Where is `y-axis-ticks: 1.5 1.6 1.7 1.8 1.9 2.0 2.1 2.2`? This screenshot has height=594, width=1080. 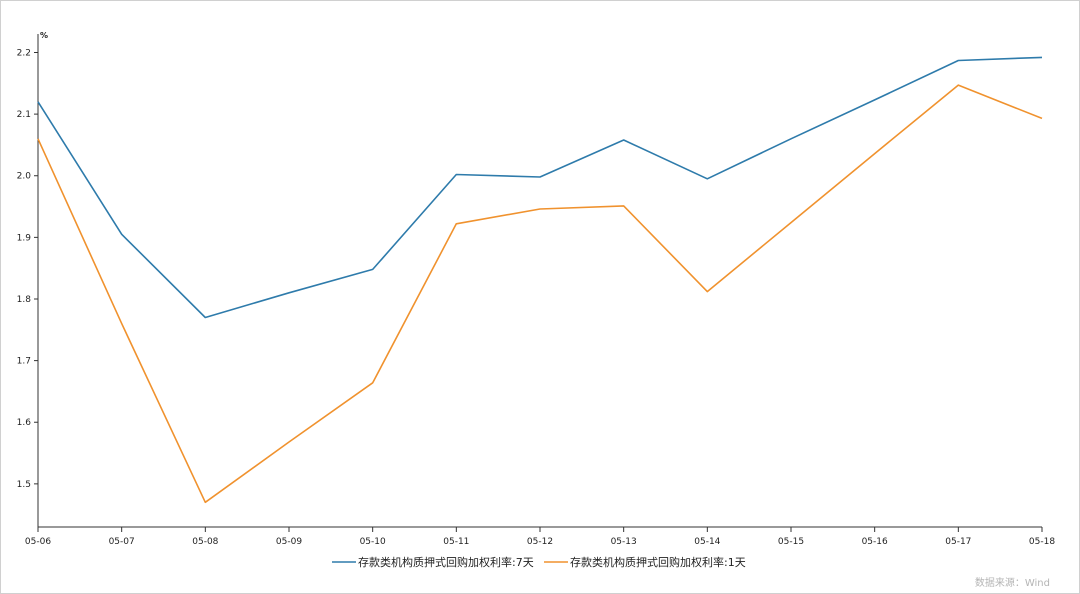 y-axis-ticks: 1.5 1.6 1.7 1.8 1.9 2.0 2.1 2.2 is located at coordinates (27, 269).